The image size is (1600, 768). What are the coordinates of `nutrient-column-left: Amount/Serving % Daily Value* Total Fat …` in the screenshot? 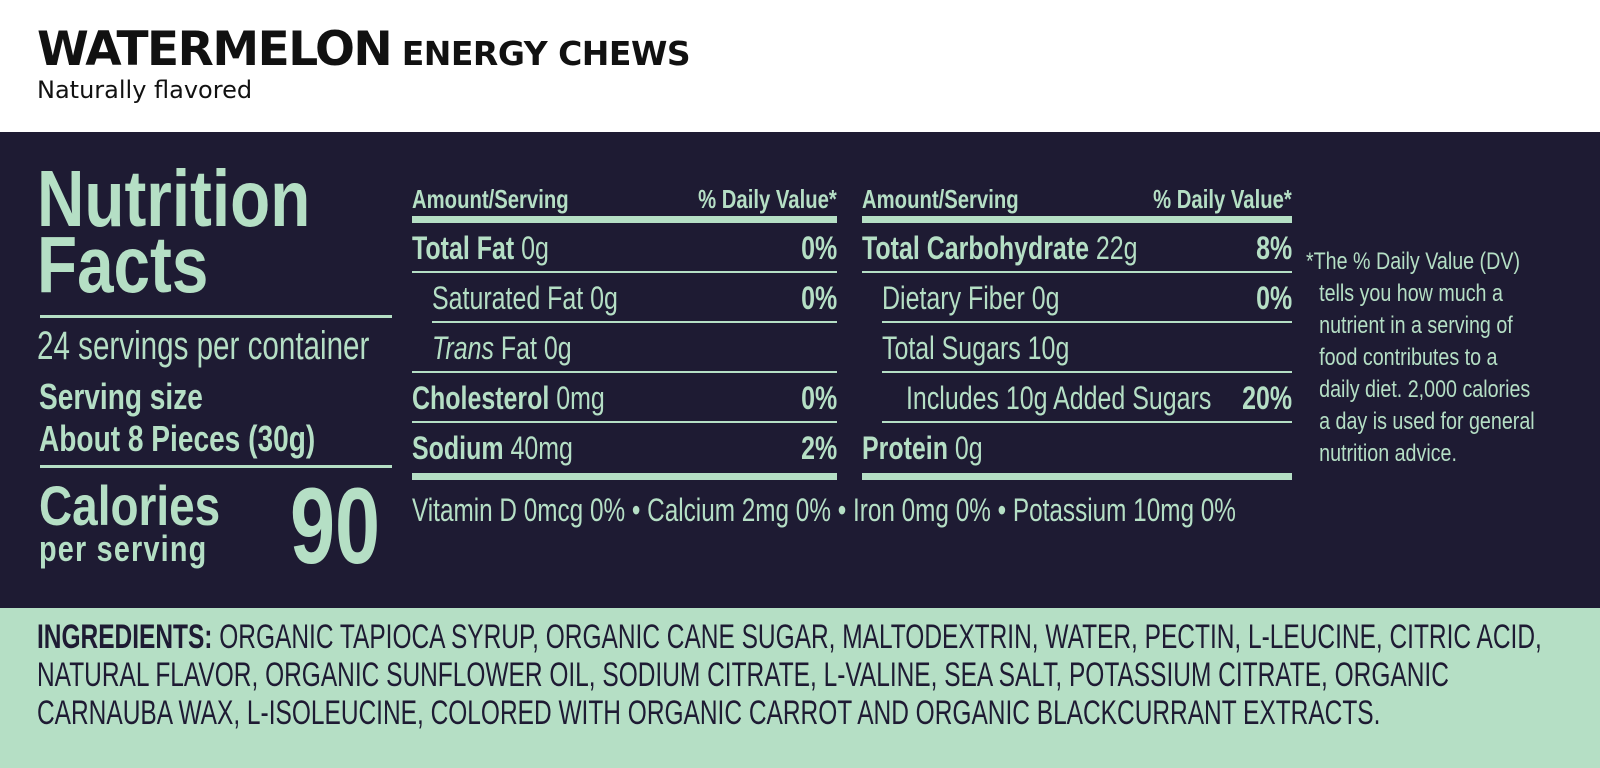 It's located at (624, 332).